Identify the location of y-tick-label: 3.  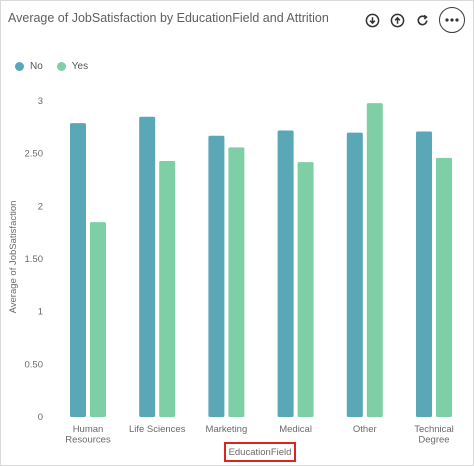
(40, 101).